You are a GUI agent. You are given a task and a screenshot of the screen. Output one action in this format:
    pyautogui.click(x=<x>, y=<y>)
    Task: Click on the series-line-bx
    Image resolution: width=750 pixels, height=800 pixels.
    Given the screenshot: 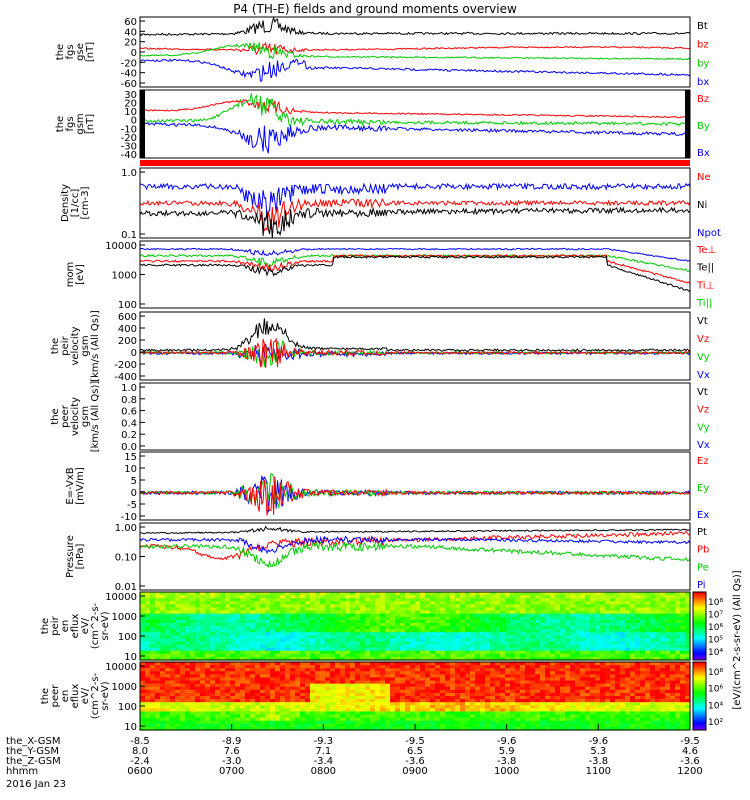 What is the action you would take?
    pyautogui.click(x=415, y=70)
    